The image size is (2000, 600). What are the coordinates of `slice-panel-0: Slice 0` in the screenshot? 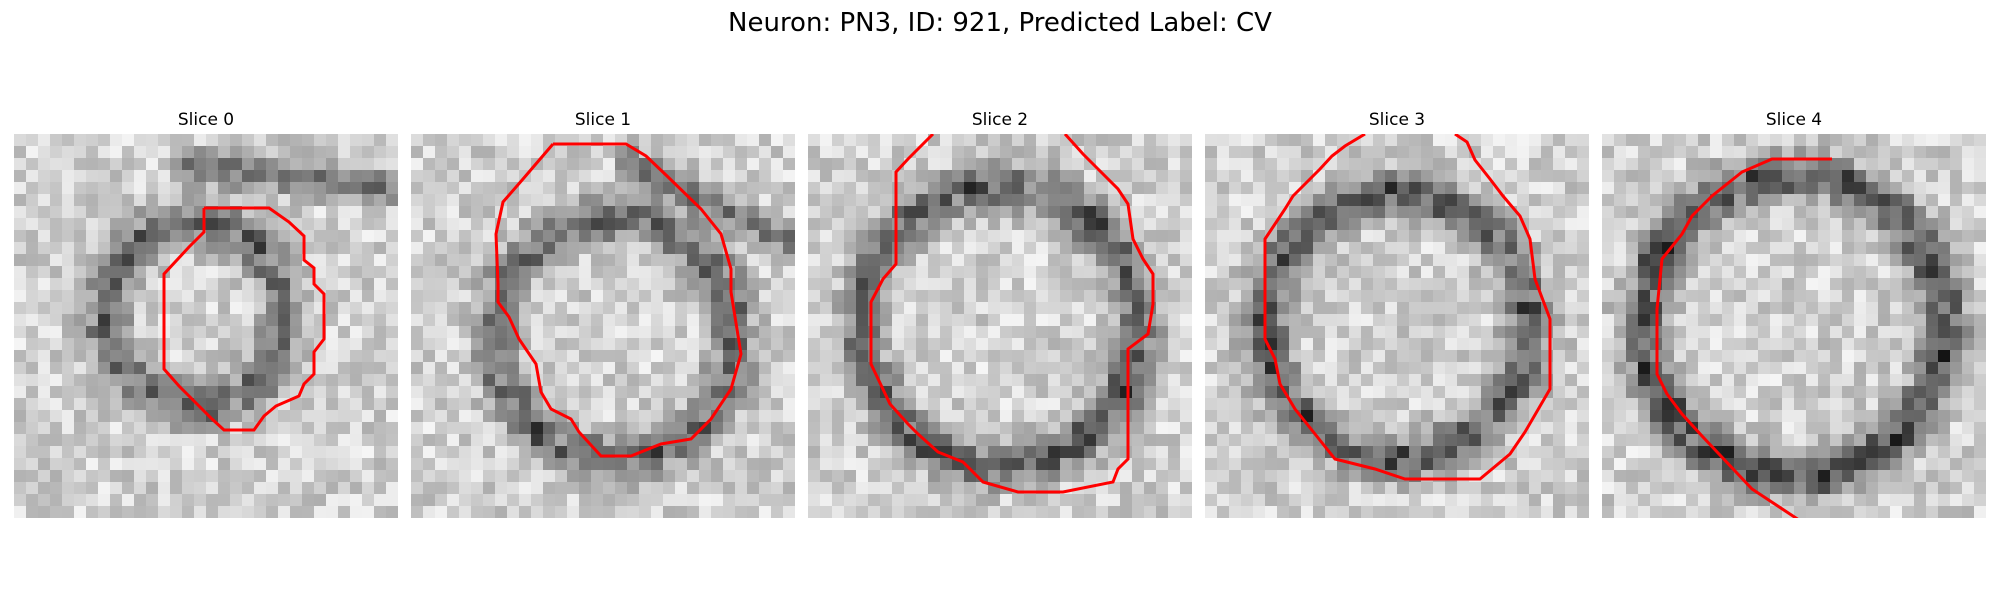 It's located at (206, 314).